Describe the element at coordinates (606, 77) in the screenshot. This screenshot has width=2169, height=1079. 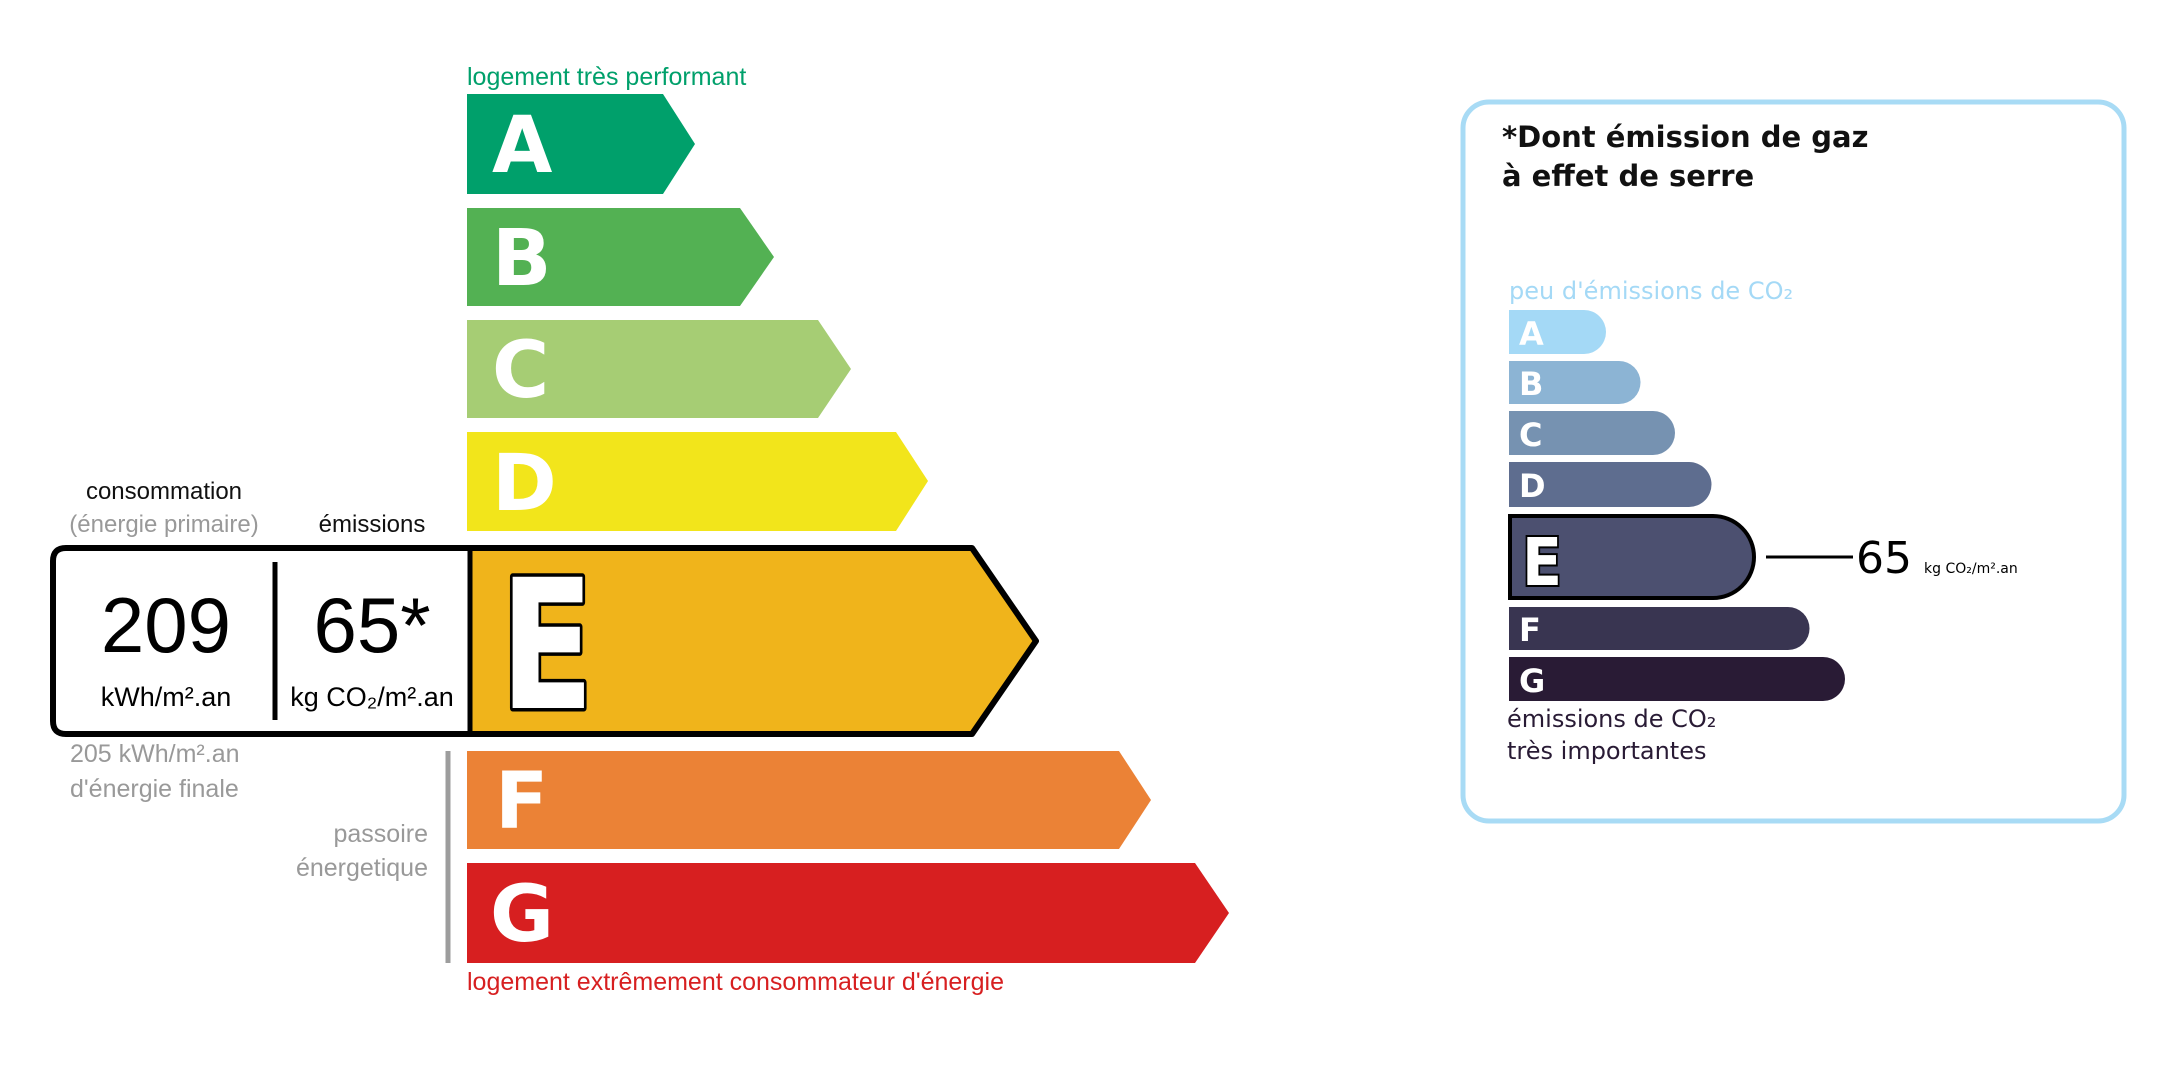
I see `energy-top-label: logement très performant` at that location.